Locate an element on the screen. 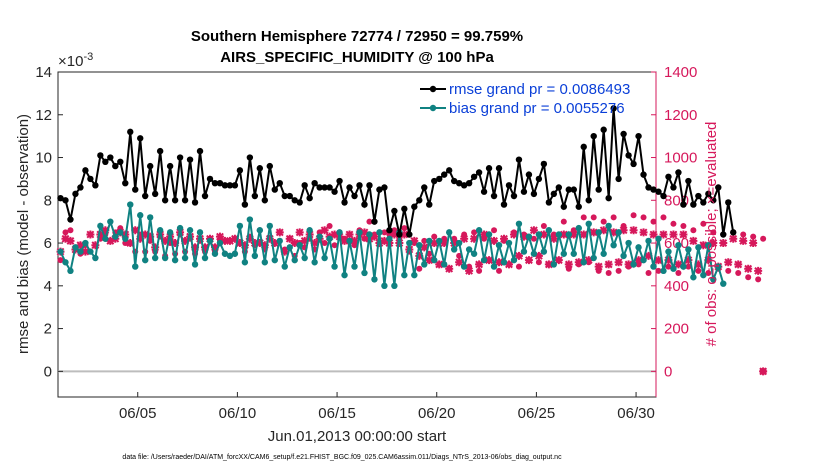 This screenshot has height=470, width=830. x-tick-label: 06/05 is located at coordinates (138, 413).